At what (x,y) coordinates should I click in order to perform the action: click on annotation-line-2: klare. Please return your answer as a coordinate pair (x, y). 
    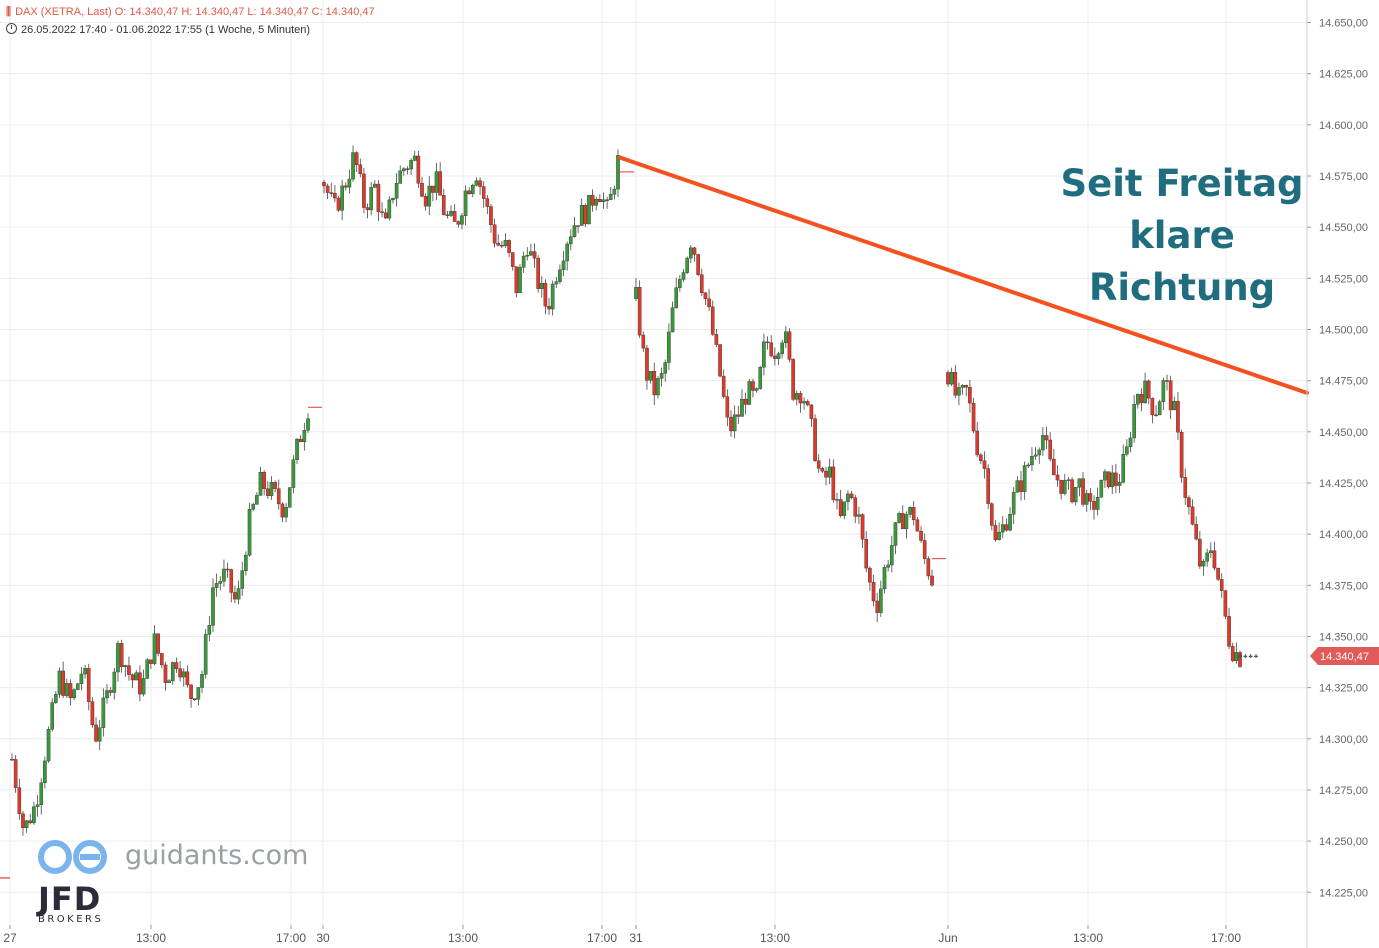
    Looking at the image, I should click on (1182, 235).